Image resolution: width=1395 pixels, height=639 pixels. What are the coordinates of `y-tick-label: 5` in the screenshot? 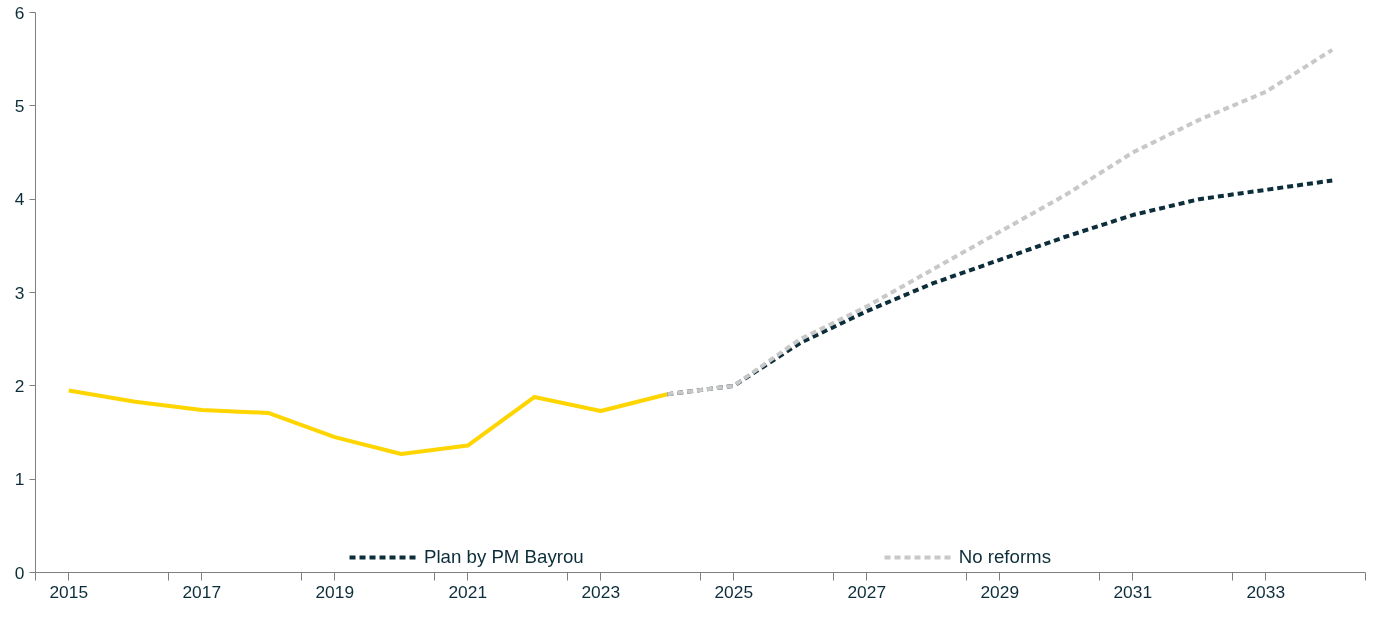 It's located at (19, 105).